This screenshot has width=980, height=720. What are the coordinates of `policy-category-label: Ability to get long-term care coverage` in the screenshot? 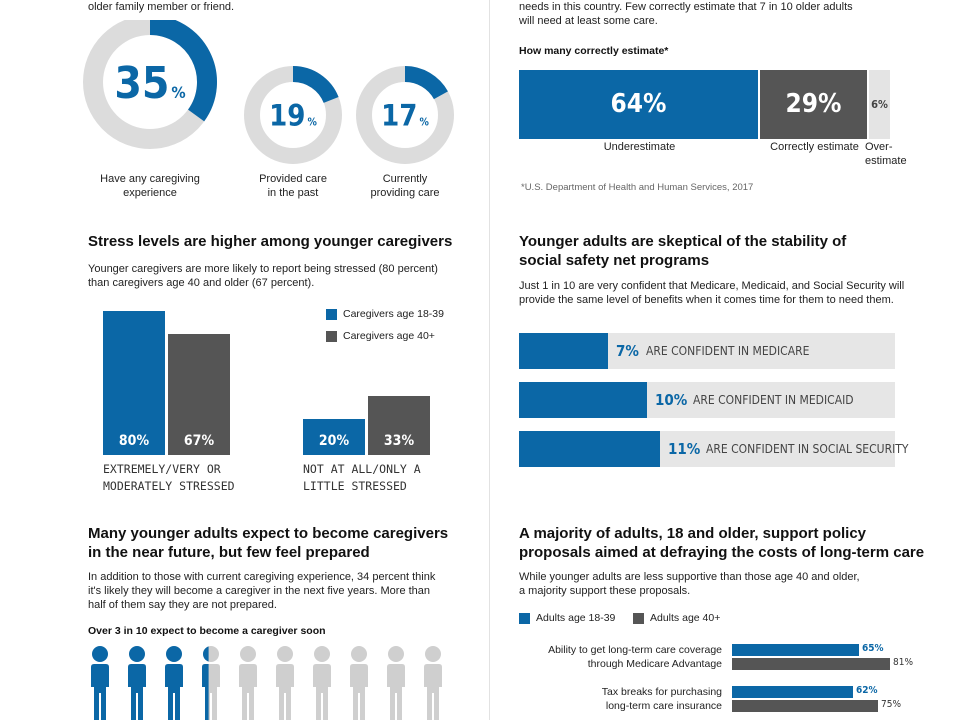 It's located at (635, 650).